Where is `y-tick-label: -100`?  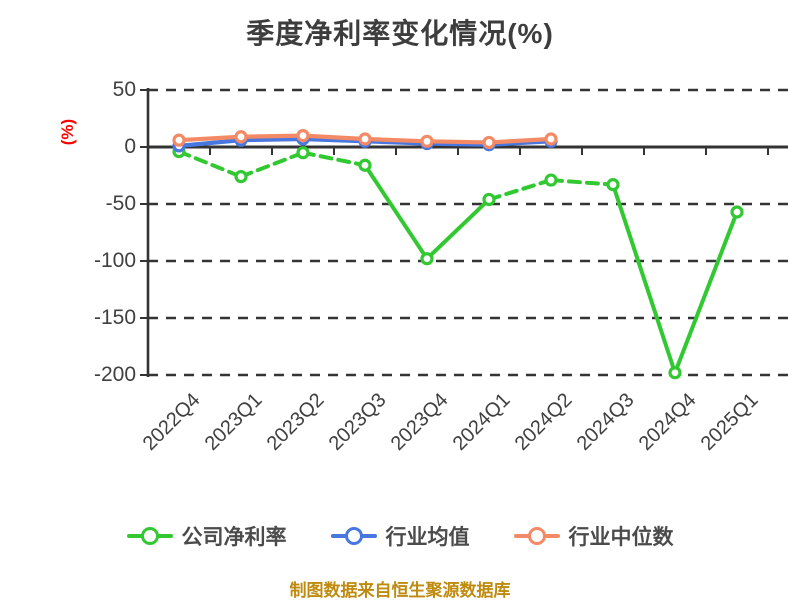 y-tick-label: -100 is located at coordinates (114, 260).